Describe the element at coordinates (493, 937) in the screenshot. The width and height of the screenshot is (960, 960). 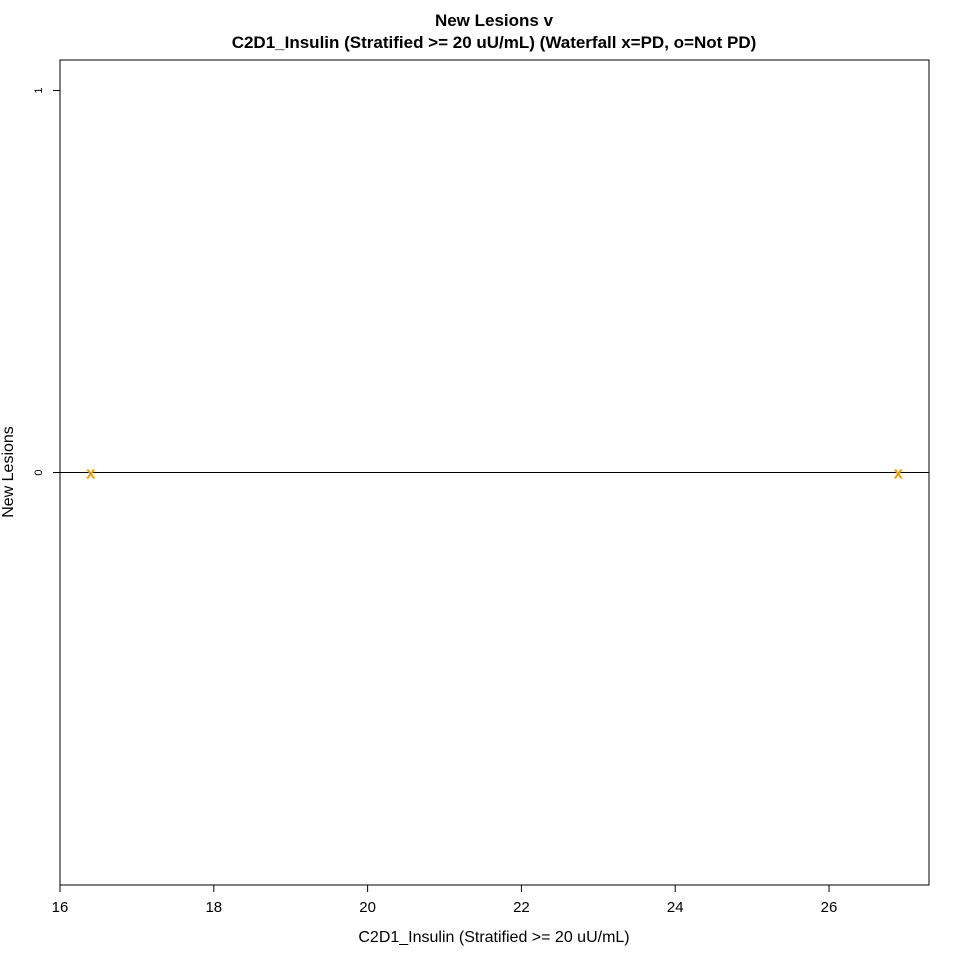
I see `x-axis-label: C2D1_Insulin (Stratified >= 20 uU/mL)` at that location.